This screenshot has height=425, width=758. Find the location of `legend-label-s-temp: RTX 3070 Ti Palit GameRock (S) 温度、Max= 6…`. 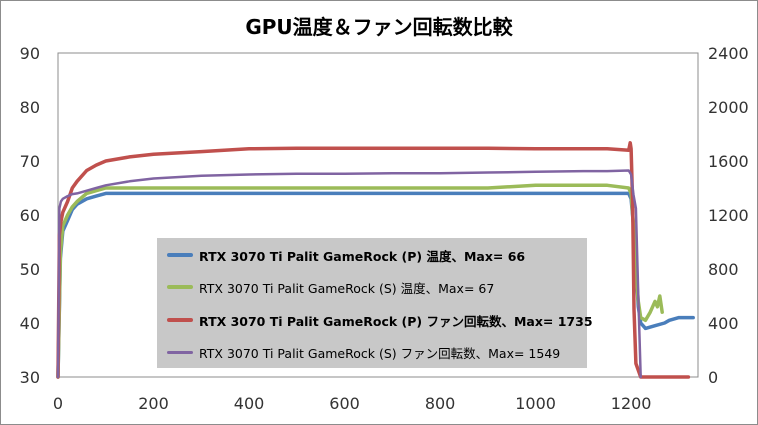

legend-label-s-temp: RTX 3070 Ti Palit GameRock (S) 温度、Max= 6… is located at coordinates (347, 288).